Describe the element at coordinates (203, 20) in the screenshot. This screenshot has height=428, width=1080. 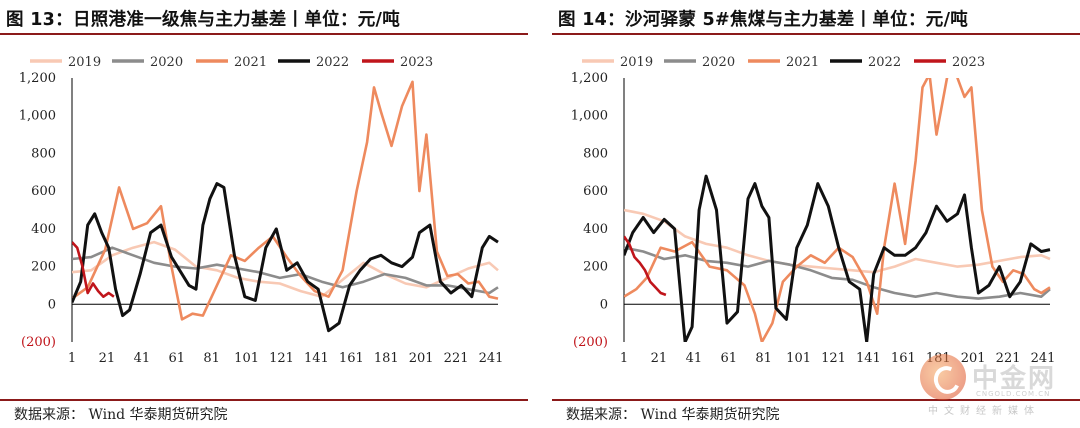
I see `chart-title: 图 13：日照港准一级焦与主力基差丨单位：元/吨` at that location.